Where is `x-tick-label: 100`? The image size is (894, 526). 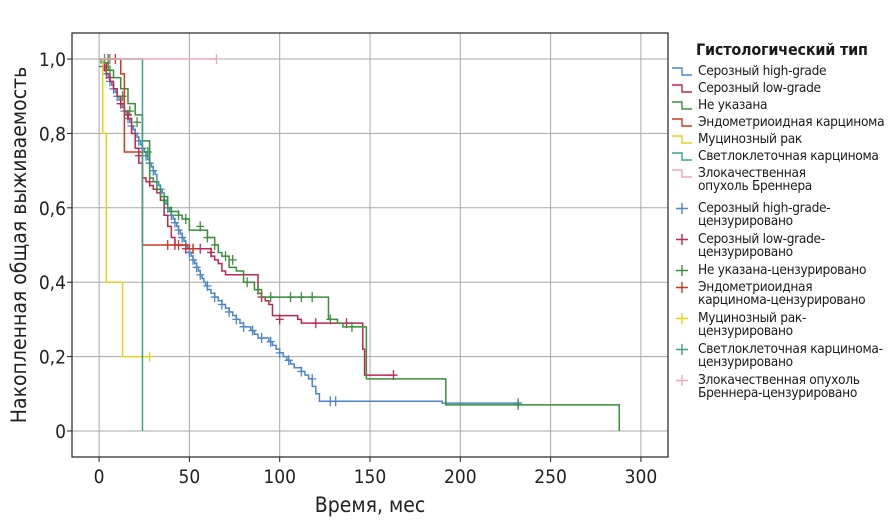 x-tick-label: 100 is located at coordinates (279, 477).